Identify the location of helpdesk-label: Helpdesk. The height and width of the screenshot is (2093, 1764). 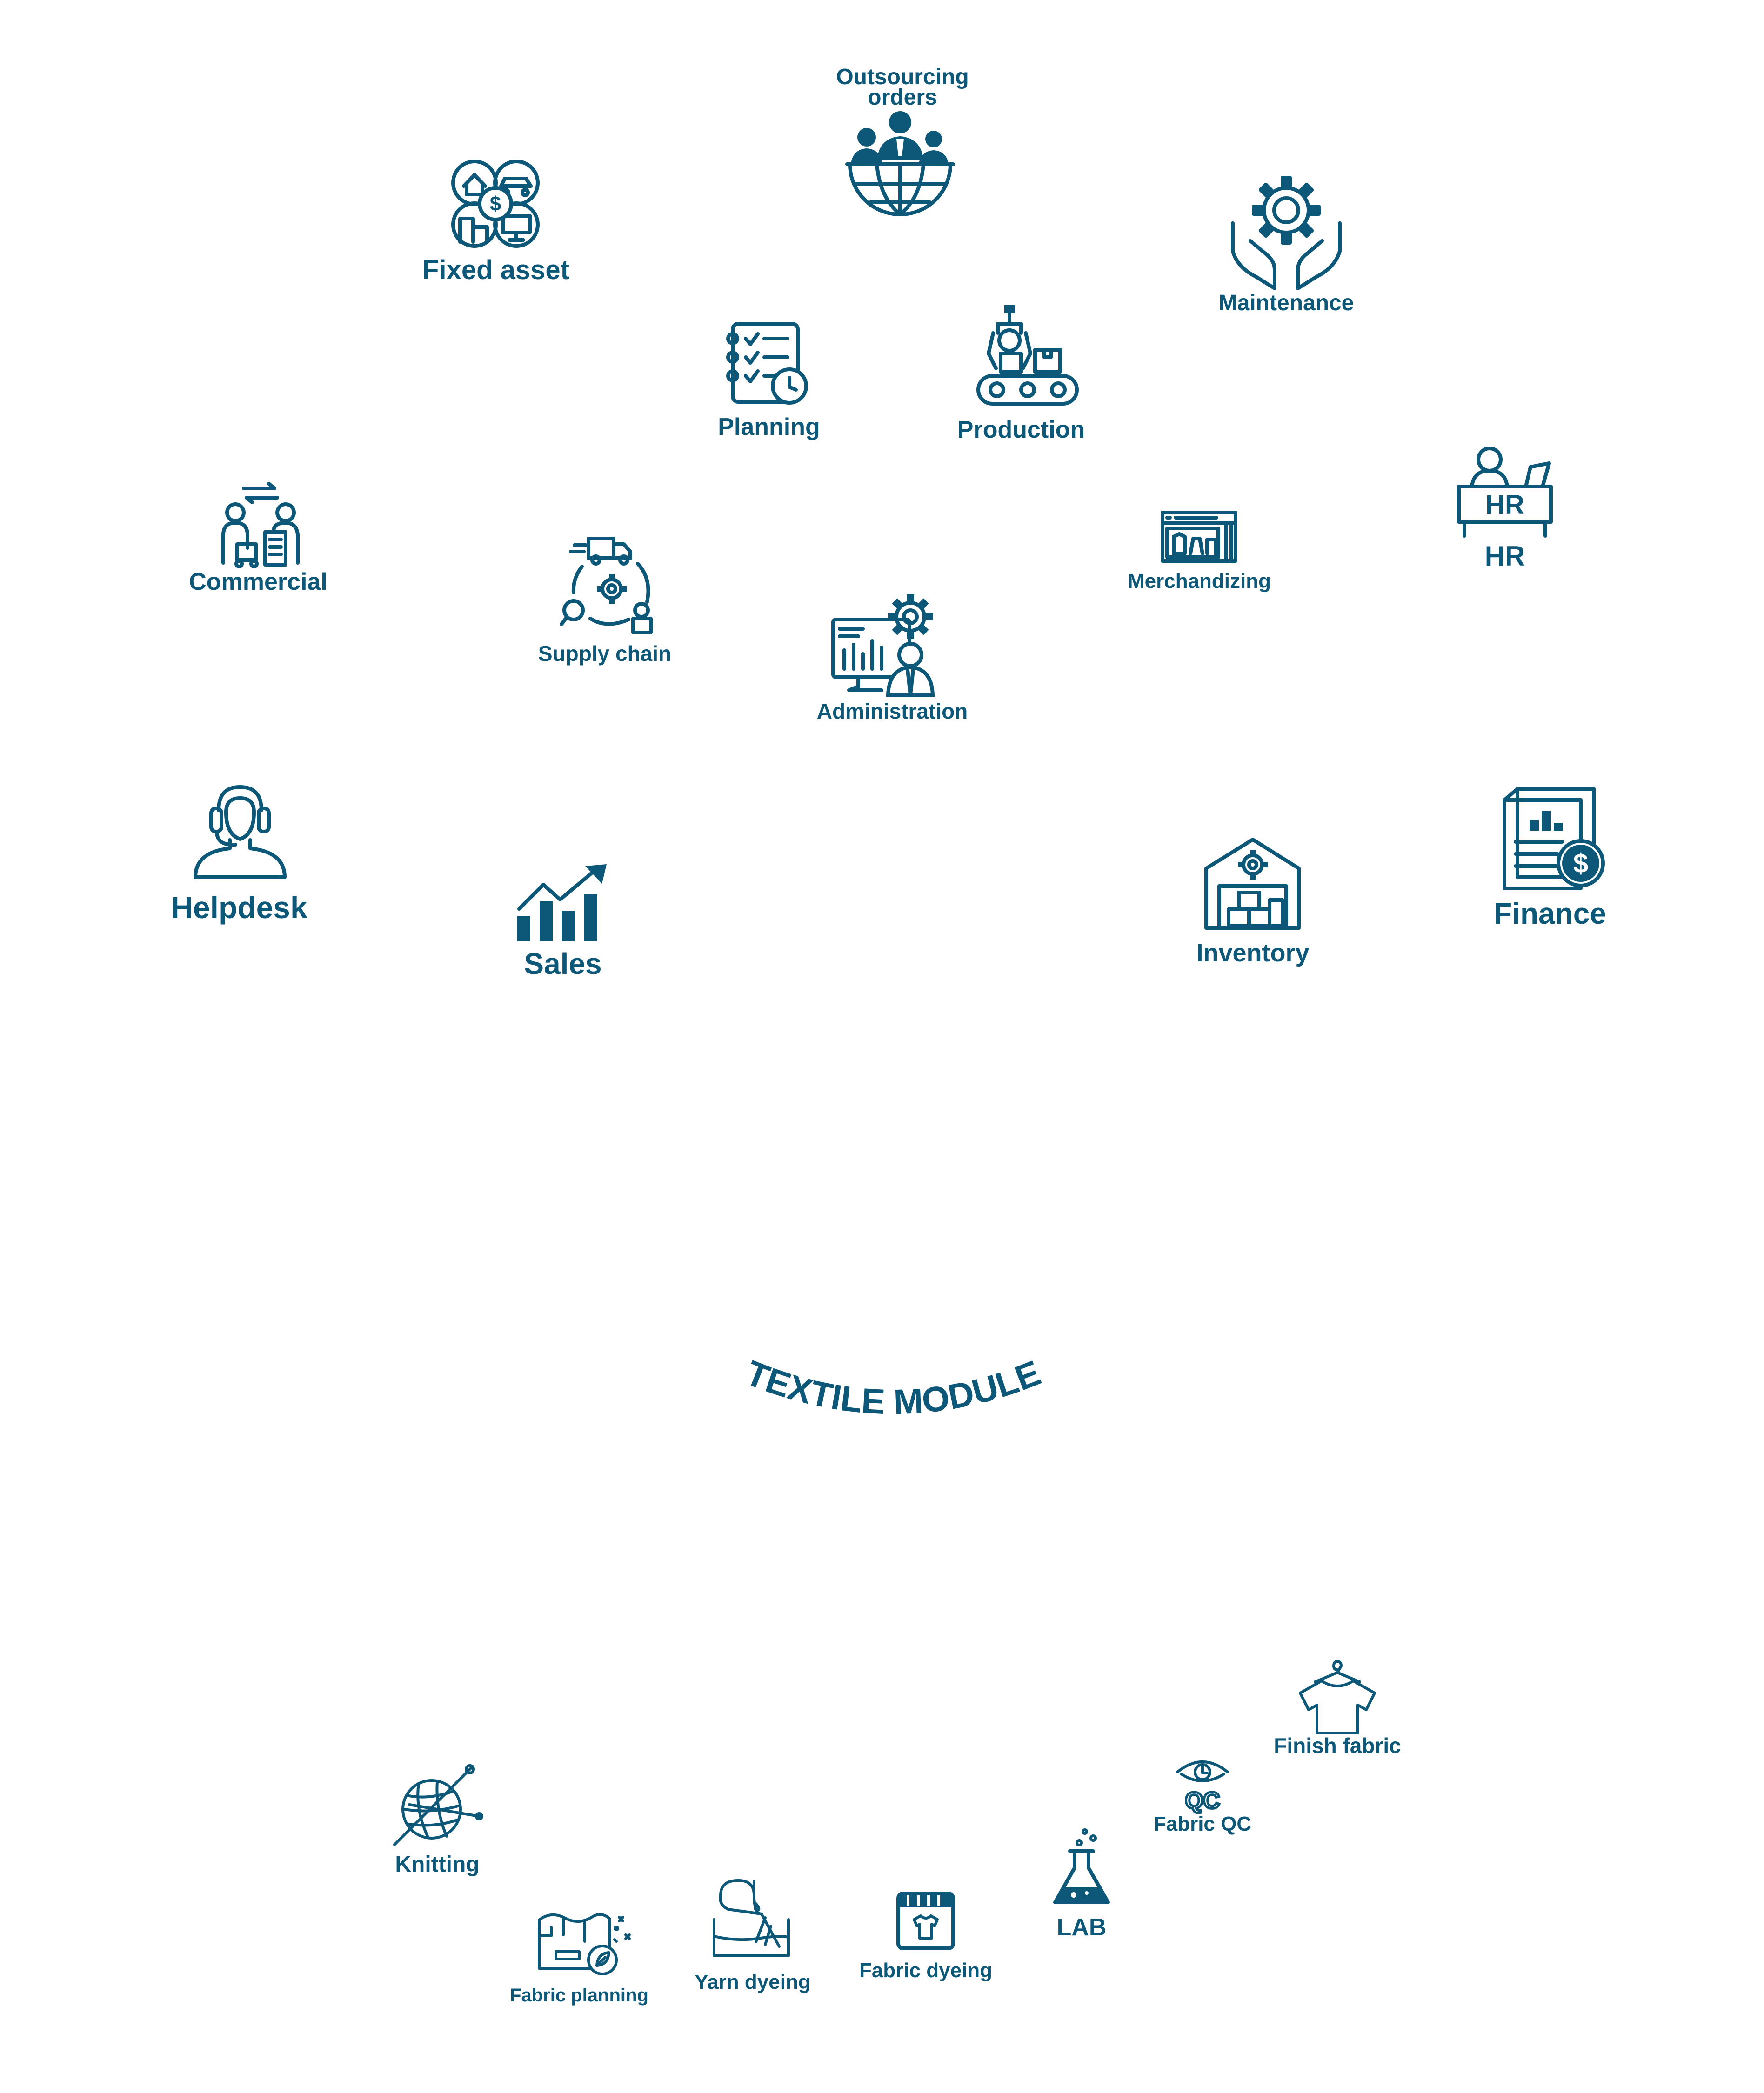
(239, 907).